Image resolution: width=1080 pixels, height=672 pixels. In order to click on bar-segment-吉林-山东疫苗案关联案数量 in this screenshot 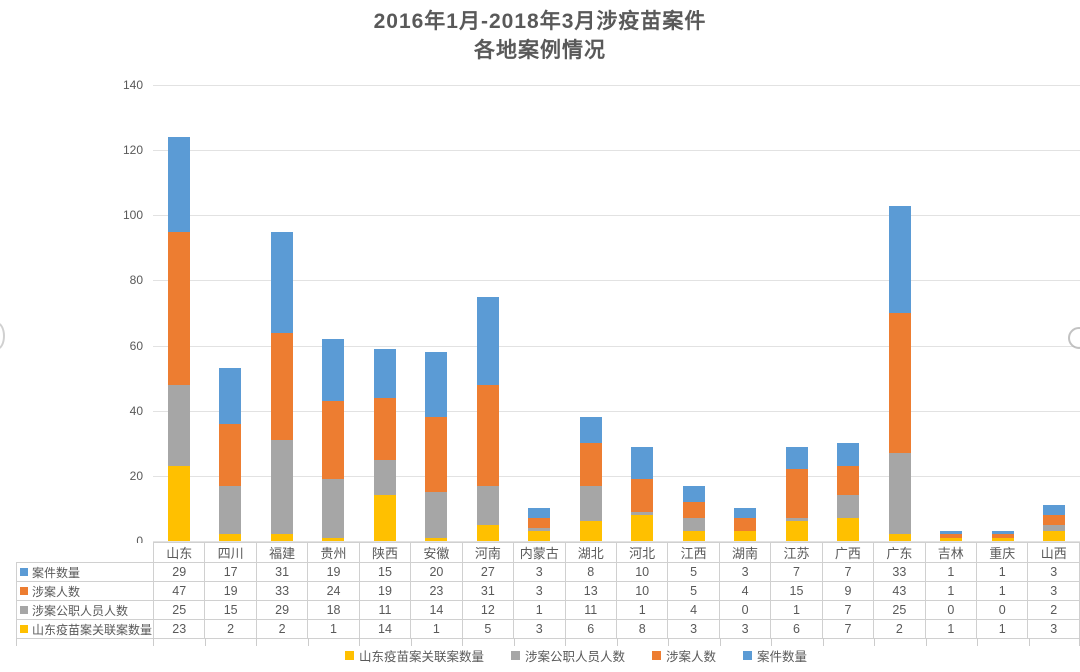, I will do `click(951, 539)`.